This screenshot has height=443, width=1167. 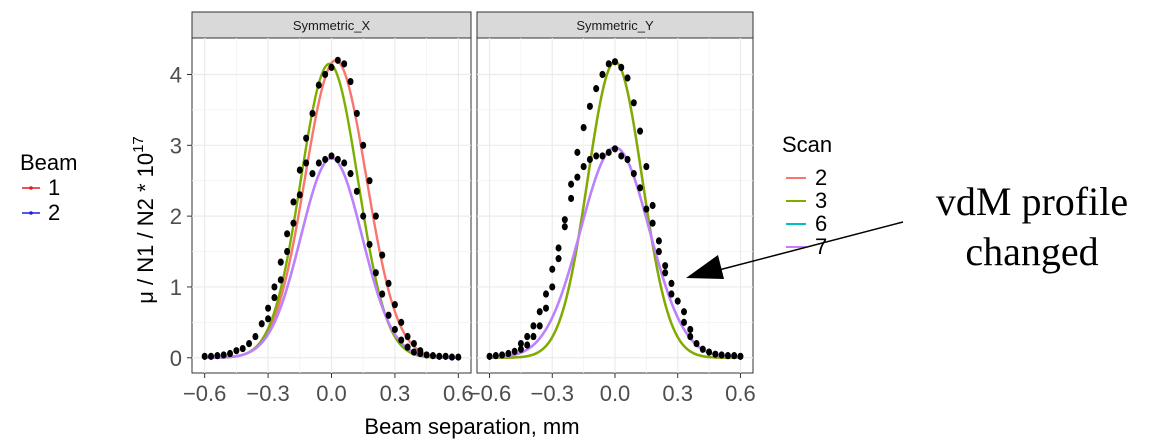 I want to click on panel-symmetric-x-title: Symmetric_X, so click(x=332, y=25).